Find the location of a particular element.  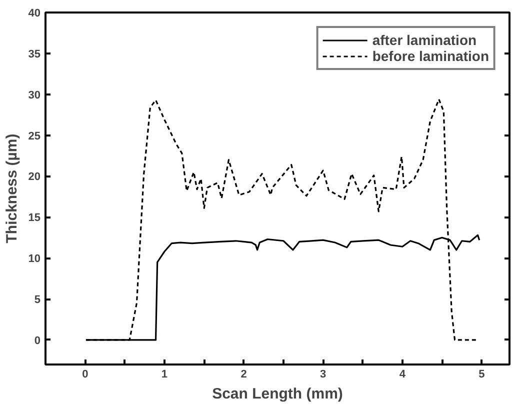

y-tick-label: 30 is located at coordinates (34, 95).